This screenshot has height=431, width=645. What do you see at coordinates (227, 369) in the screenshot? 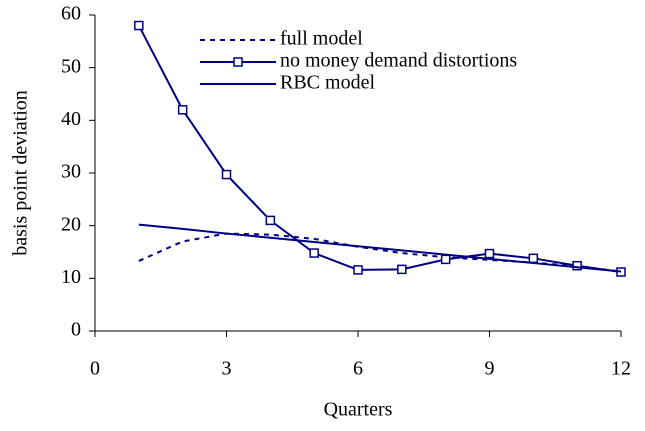
I see `x-tick-label: 3` at bounding box center [227, 369].